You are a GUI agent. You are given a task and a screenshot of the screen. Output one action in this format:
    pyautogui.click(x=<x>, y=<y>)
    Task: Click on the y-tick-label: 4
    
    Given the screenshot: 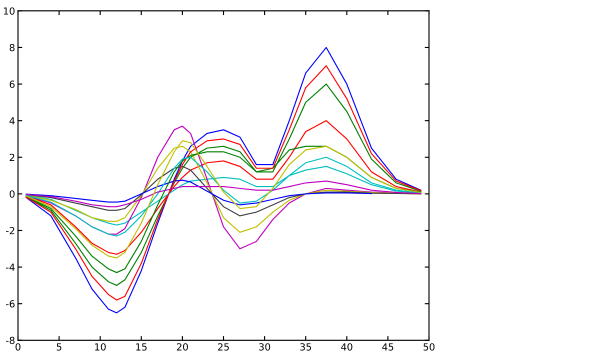 What is the action you would take?
    pyautogui.click(x=12, y=120)
    